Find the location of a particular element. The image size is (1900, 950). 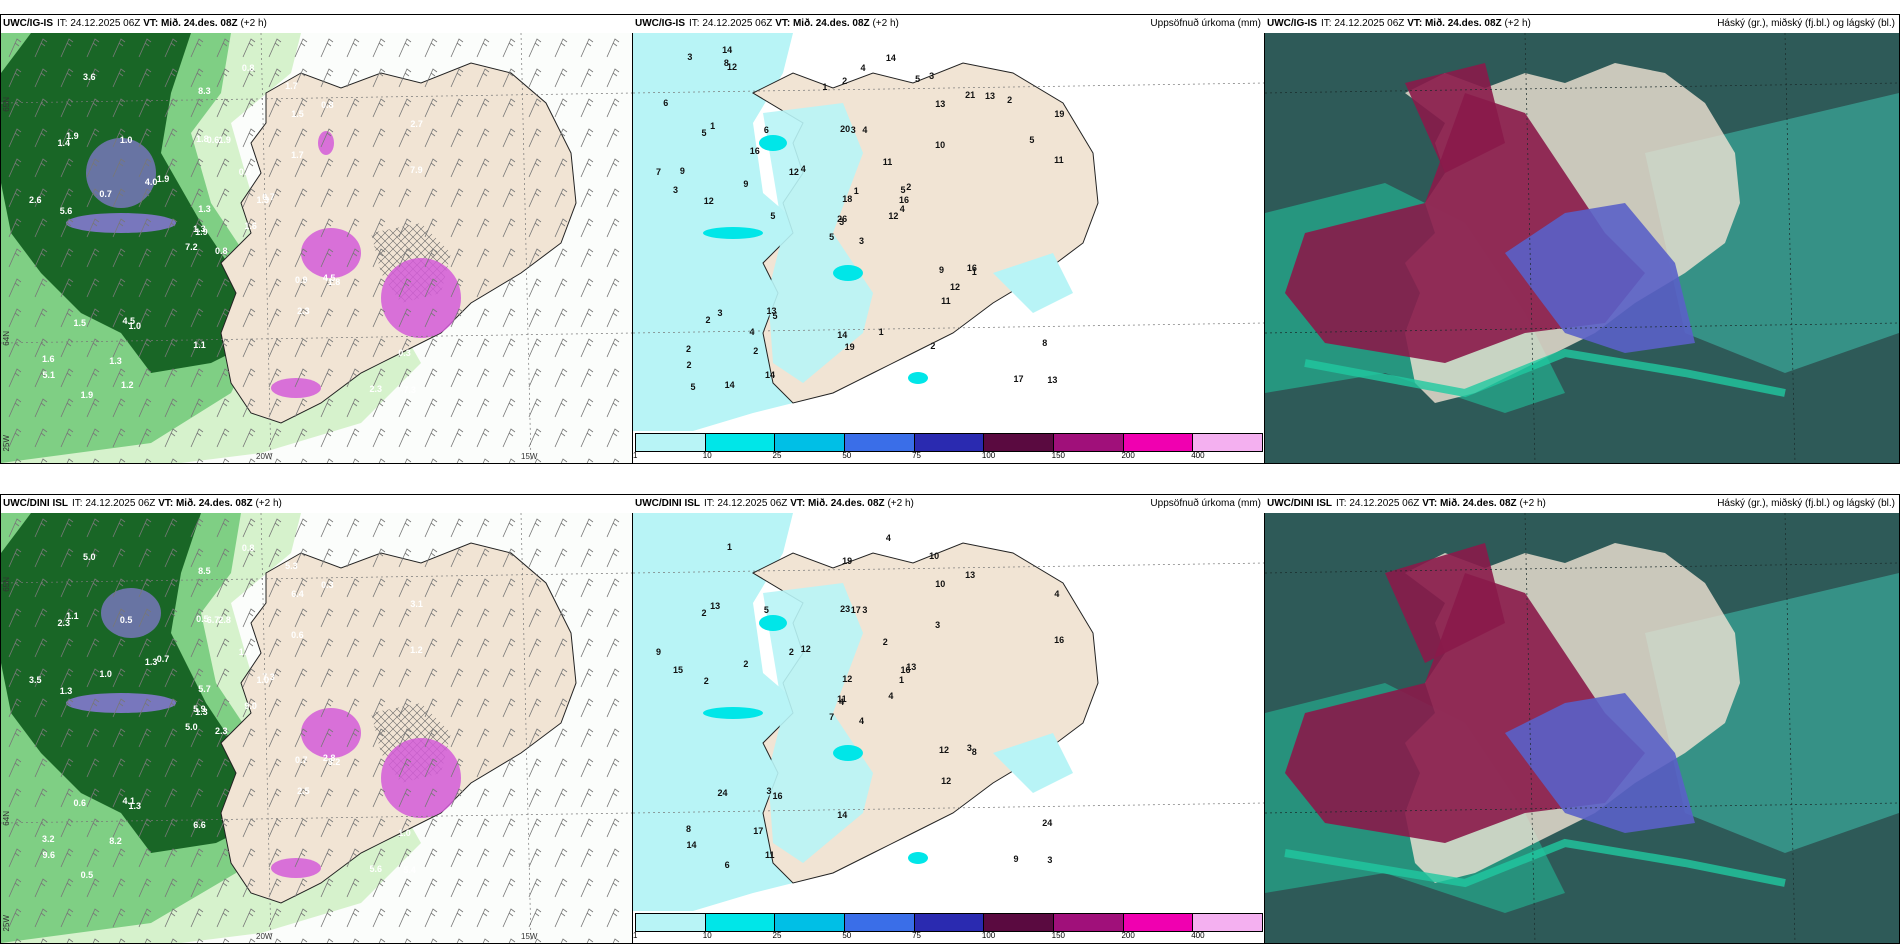

wind-value: 7.9 is located at coordinates (416, 170).